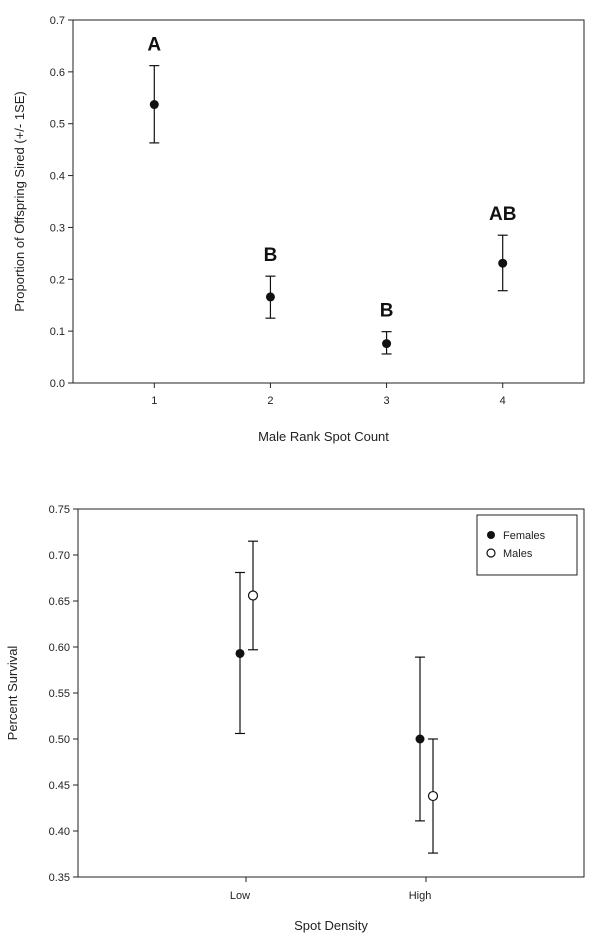  Describe the element at coordinates (518, 554) in the screenshot. I see `chart2-legend-label: Males` at that location.